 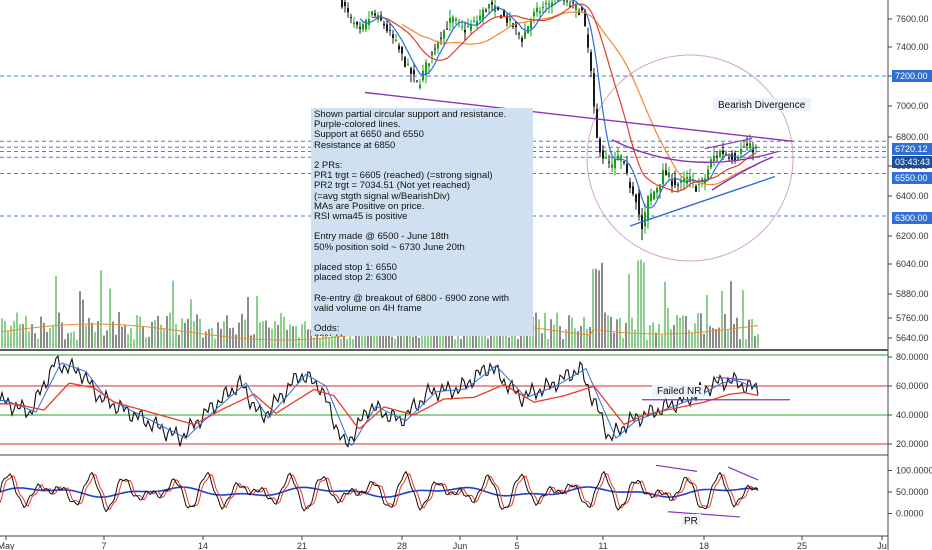 What do you see at coordinates (203, 545) in the screenshot?
I see `x-tick-label: 14` at bounding box center [203, 545].